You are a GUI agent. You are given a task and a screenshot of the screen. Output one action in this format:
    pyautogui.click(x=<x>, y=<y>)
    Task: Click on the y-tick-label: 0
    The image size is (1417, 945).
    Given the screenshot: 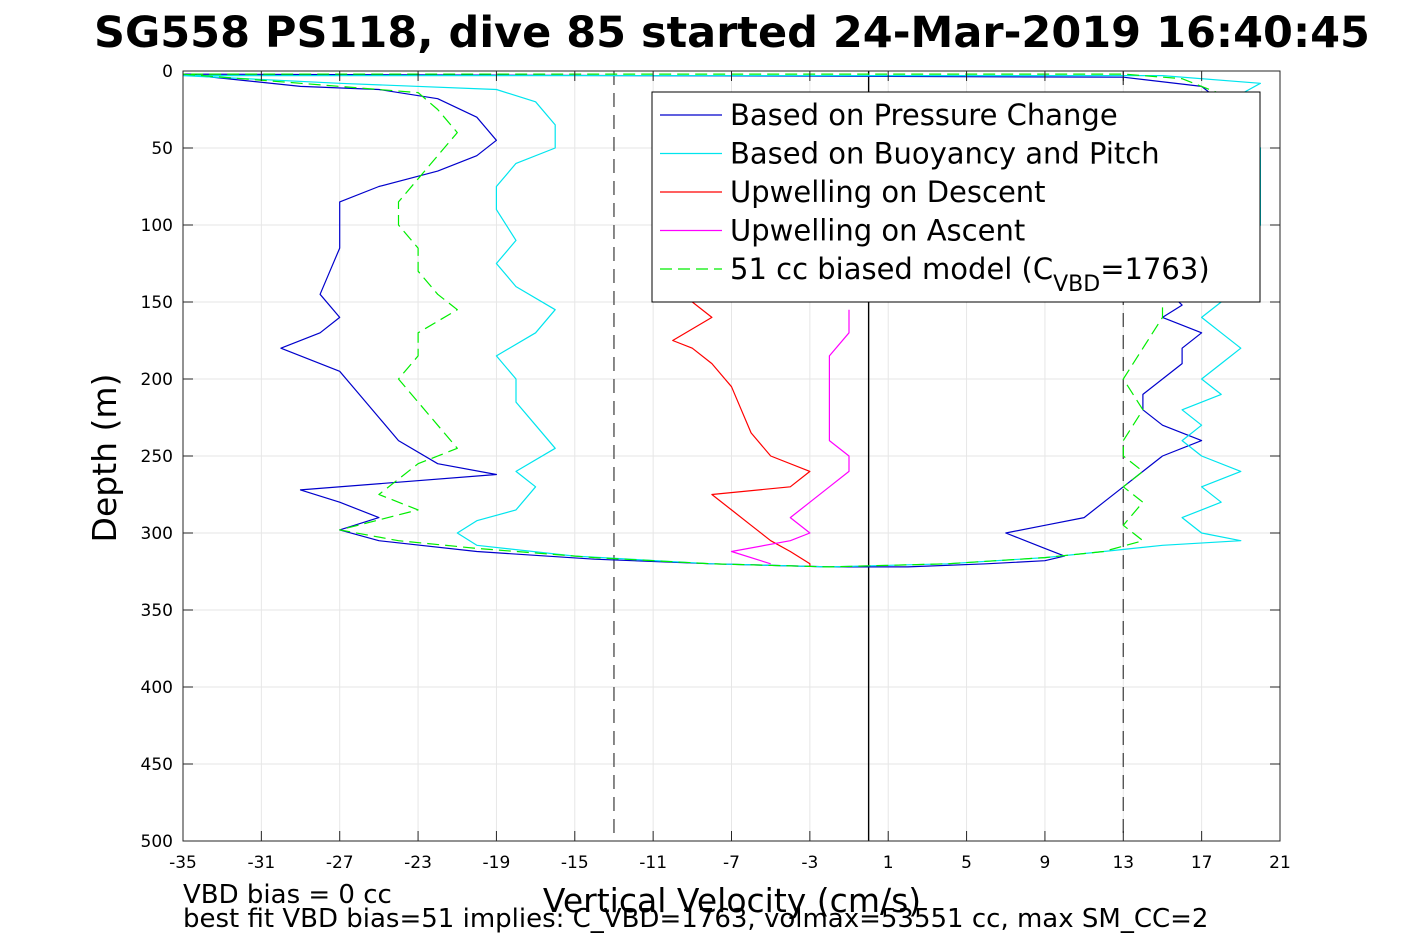 What is the action you would take?
    pyautogui.click(x=167, y=72)
    